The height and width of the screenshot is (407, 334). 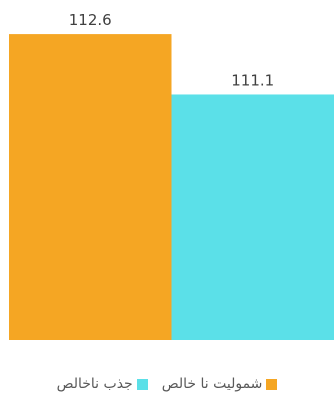 What do you see at coordinates (142, 384) in the screenshot?
I see `legend-swatch-gross-absorption` at bounding box center [142, 384].